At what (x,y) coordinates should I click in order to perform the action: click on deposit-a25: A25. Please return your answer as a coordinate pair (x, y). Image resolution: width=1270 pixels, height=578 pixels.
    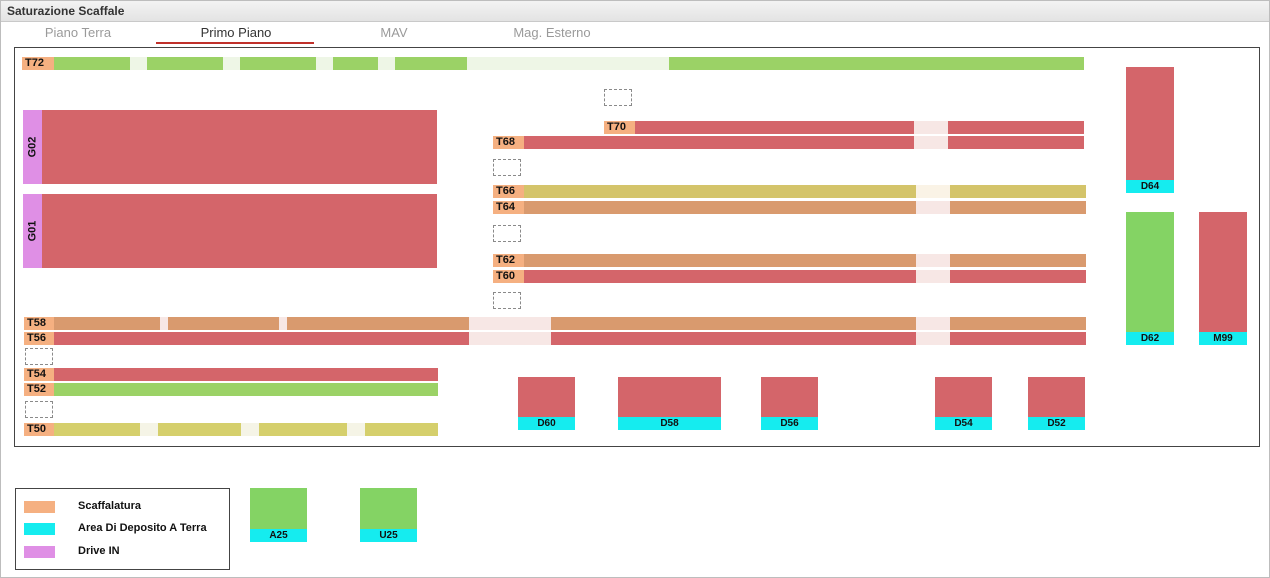
    Looking at the image, I should click on (278, 515).